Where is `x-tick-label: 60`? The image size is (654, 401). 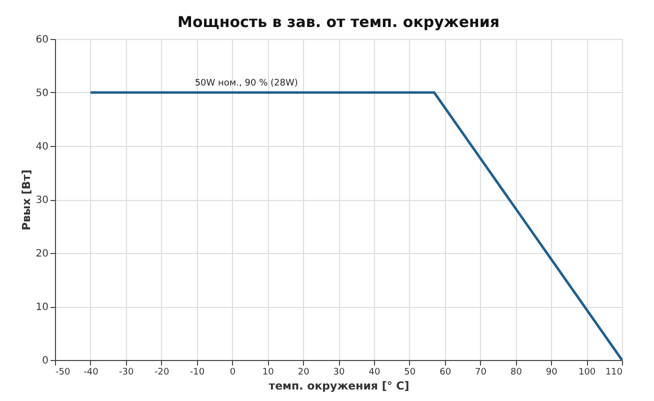 x-tick-label: 60 is located at coordinates (446, 373).